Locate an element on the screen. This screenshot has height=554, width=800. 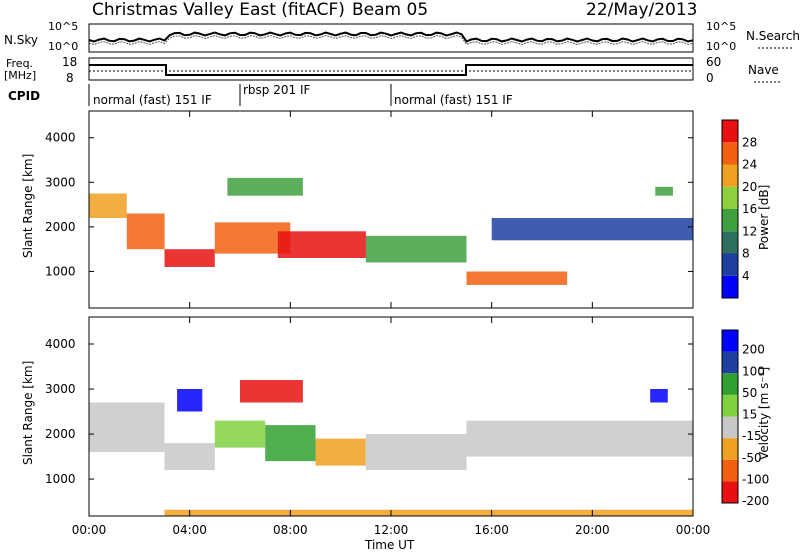
xtick-label: 08:00 is located at coordinates (290, 530).